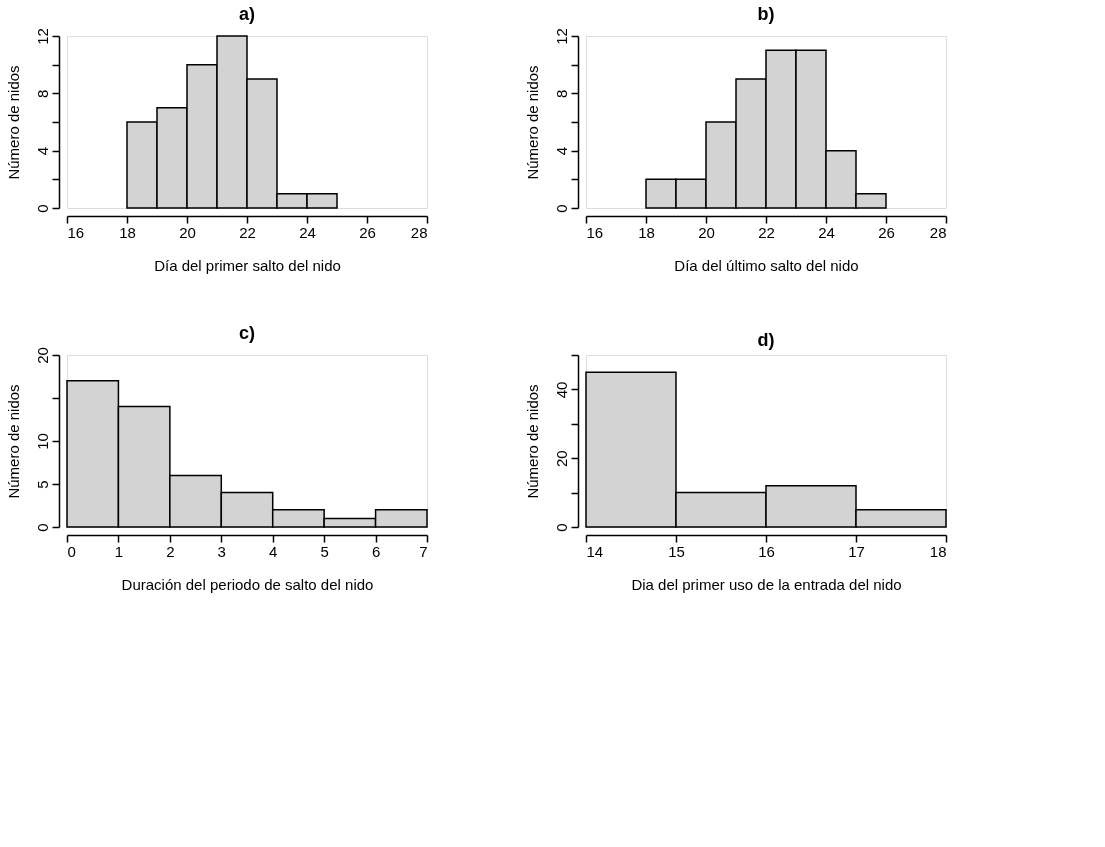 This screenshot has height=847, width=1105. What do you see at coordinates (766, 584) in the screenshot?
I see `x-axis-title: Dia del primer uso de la entrada del nido` at bounding box center [766, 584].